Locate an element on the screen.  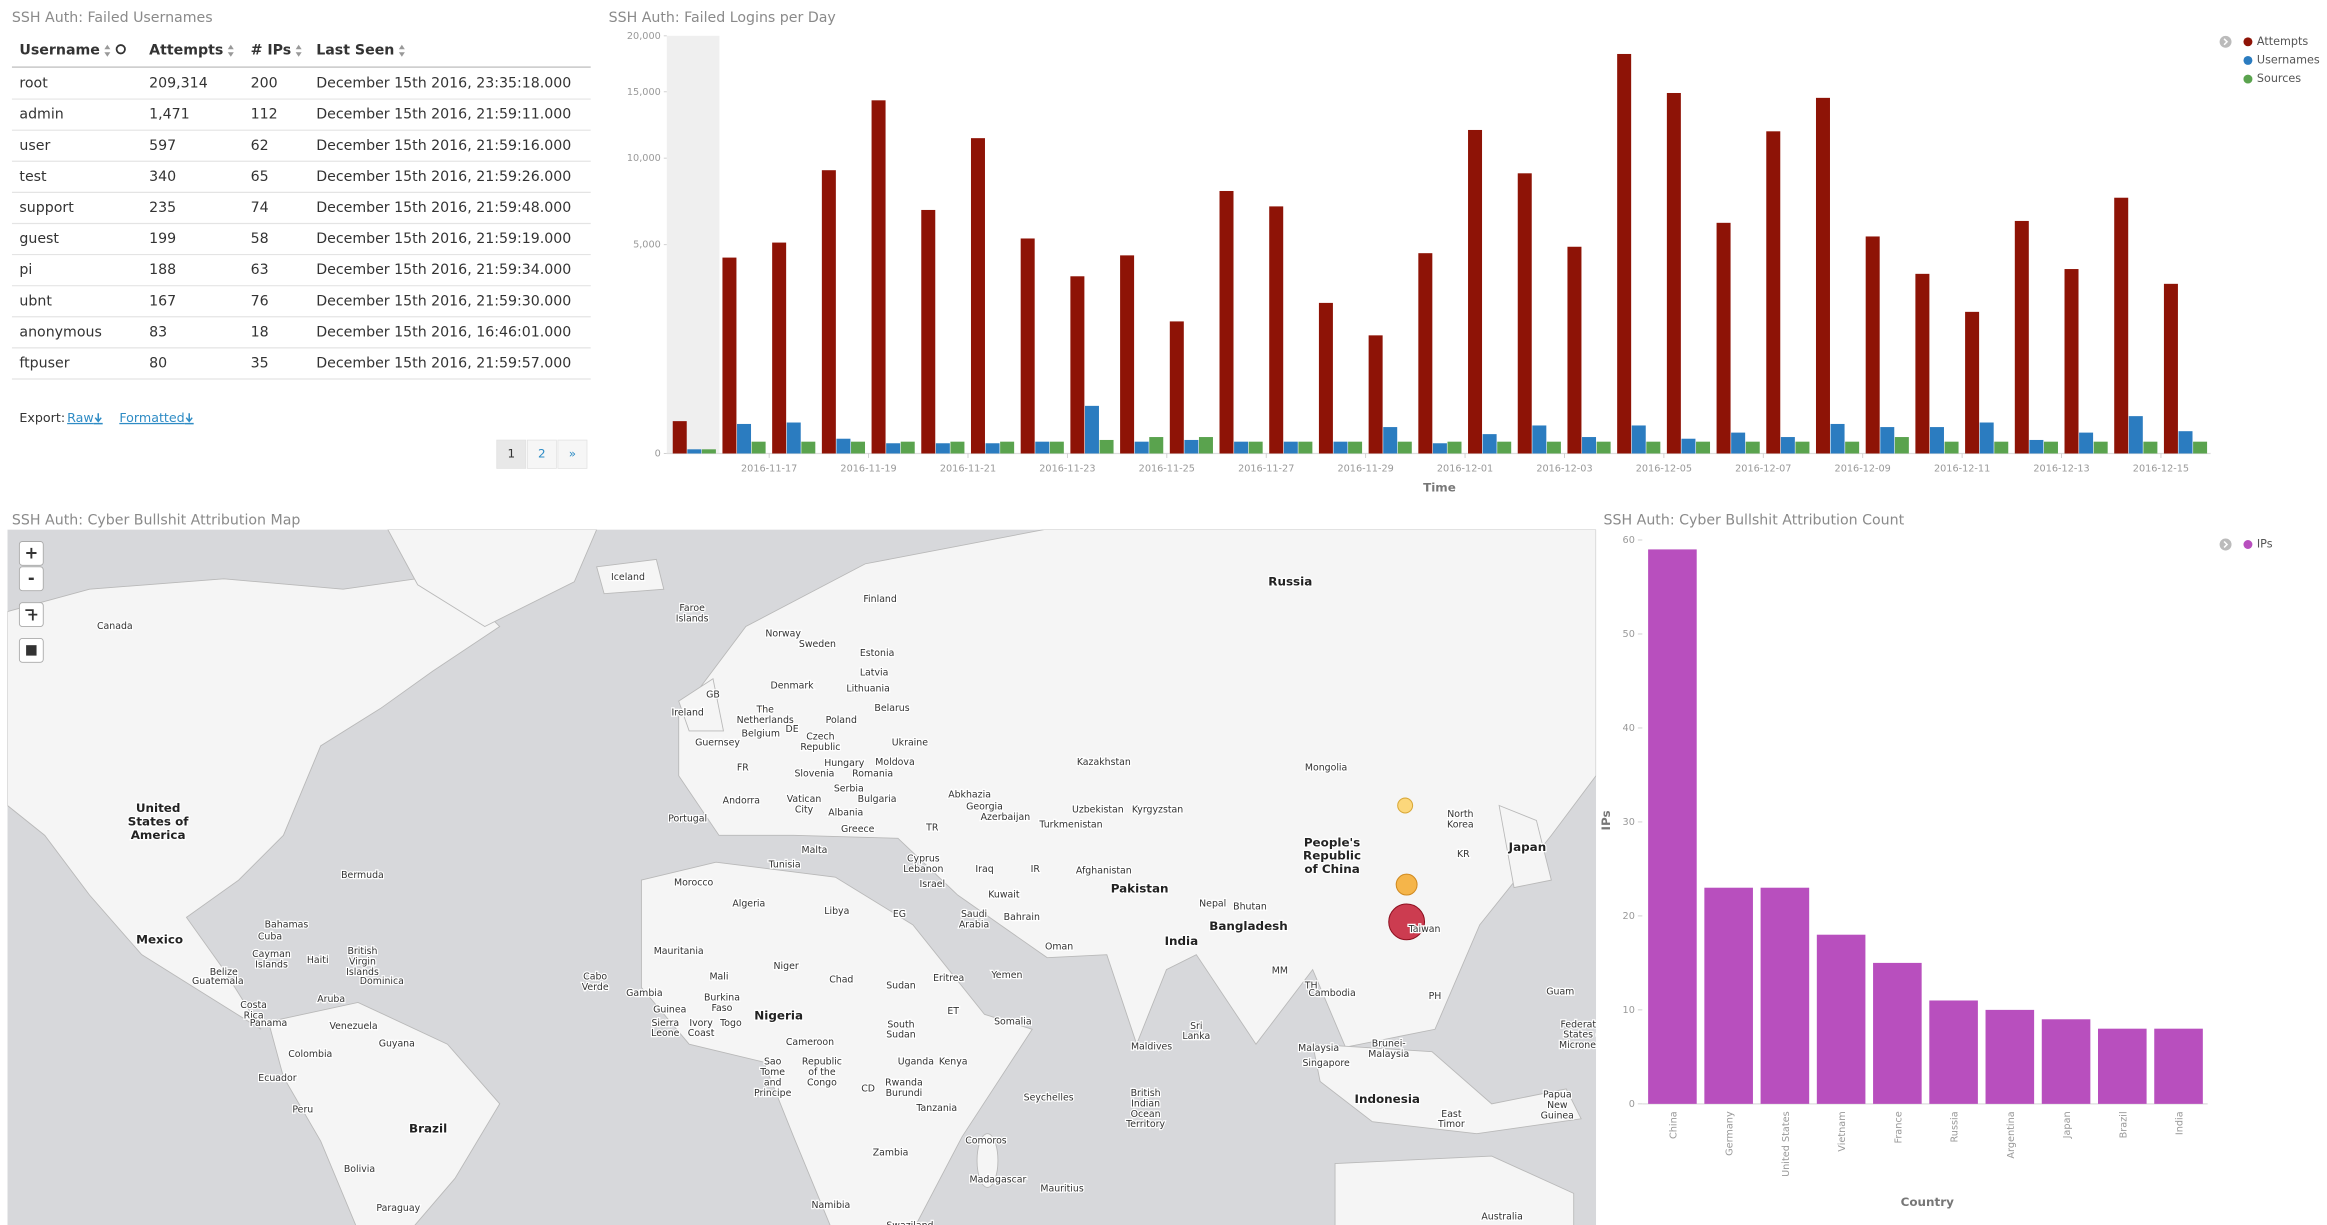
column-header: Last Seen is located at coordinates (355, 51).